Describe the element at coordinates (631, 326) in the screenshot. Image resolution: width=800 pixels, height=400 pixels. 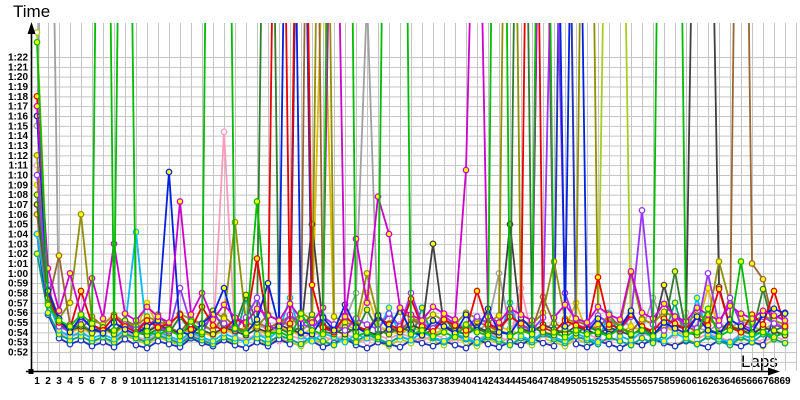
I see `marker-gold` at that location.